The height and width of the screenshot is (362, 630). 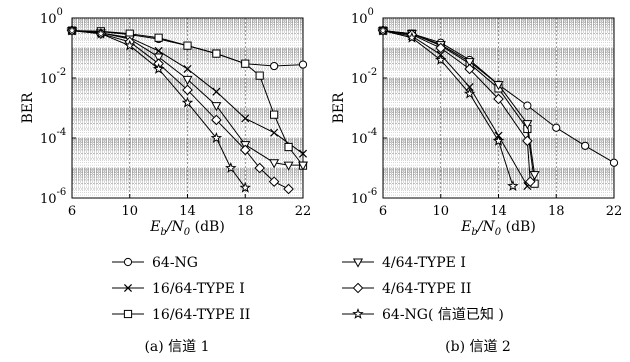 I want to click on legend-entry: 4/64-TYPE I, so click(x=404, y=263).